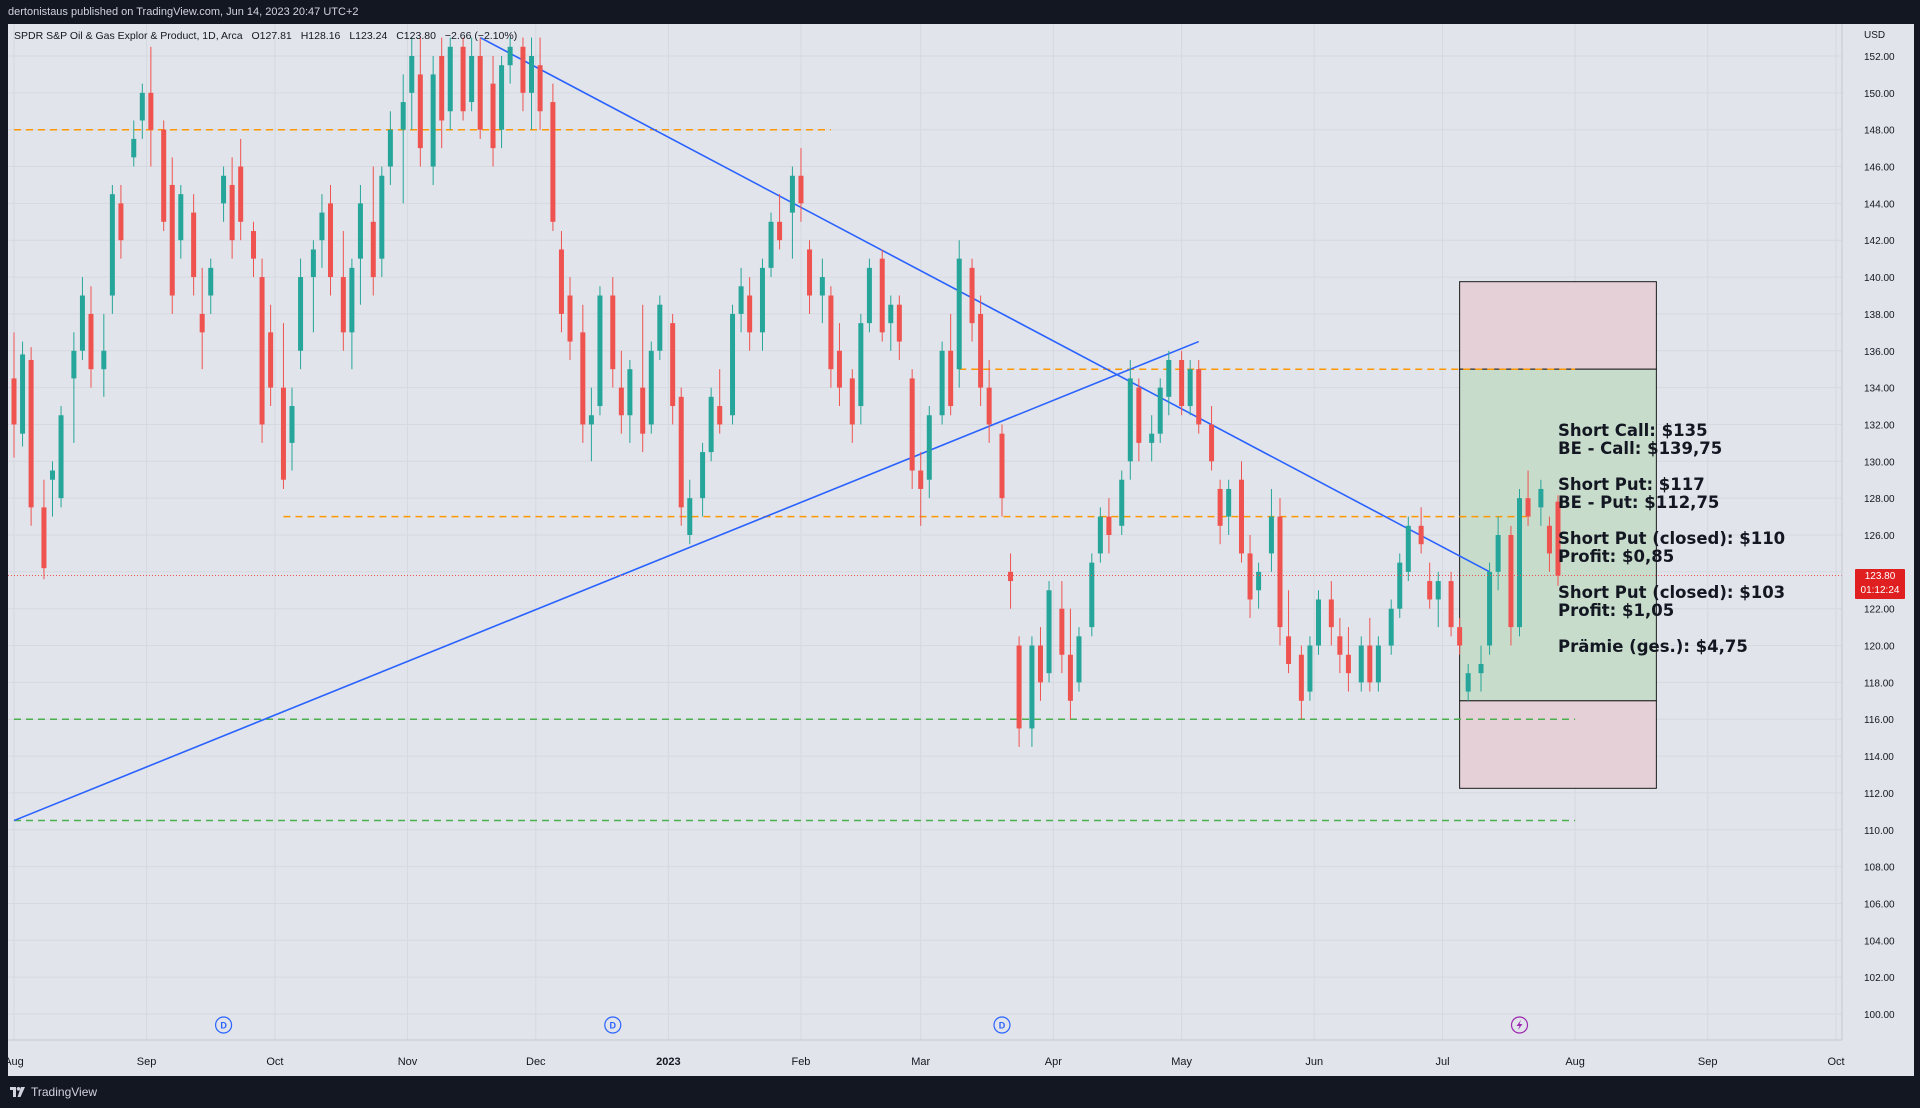  What do you see at coordinates (1879, 647) in the screenshot?
I see `price-tick-label: 120.00` at bounding box center [1879, 647].